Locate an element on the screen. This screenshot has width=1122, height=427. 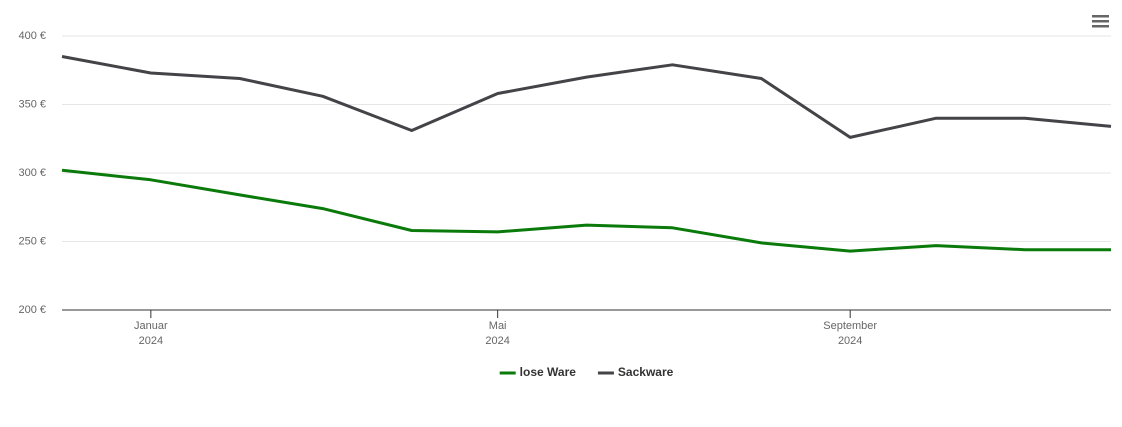
x-tick-label: September 2024 is located at coordinates (850, 333).